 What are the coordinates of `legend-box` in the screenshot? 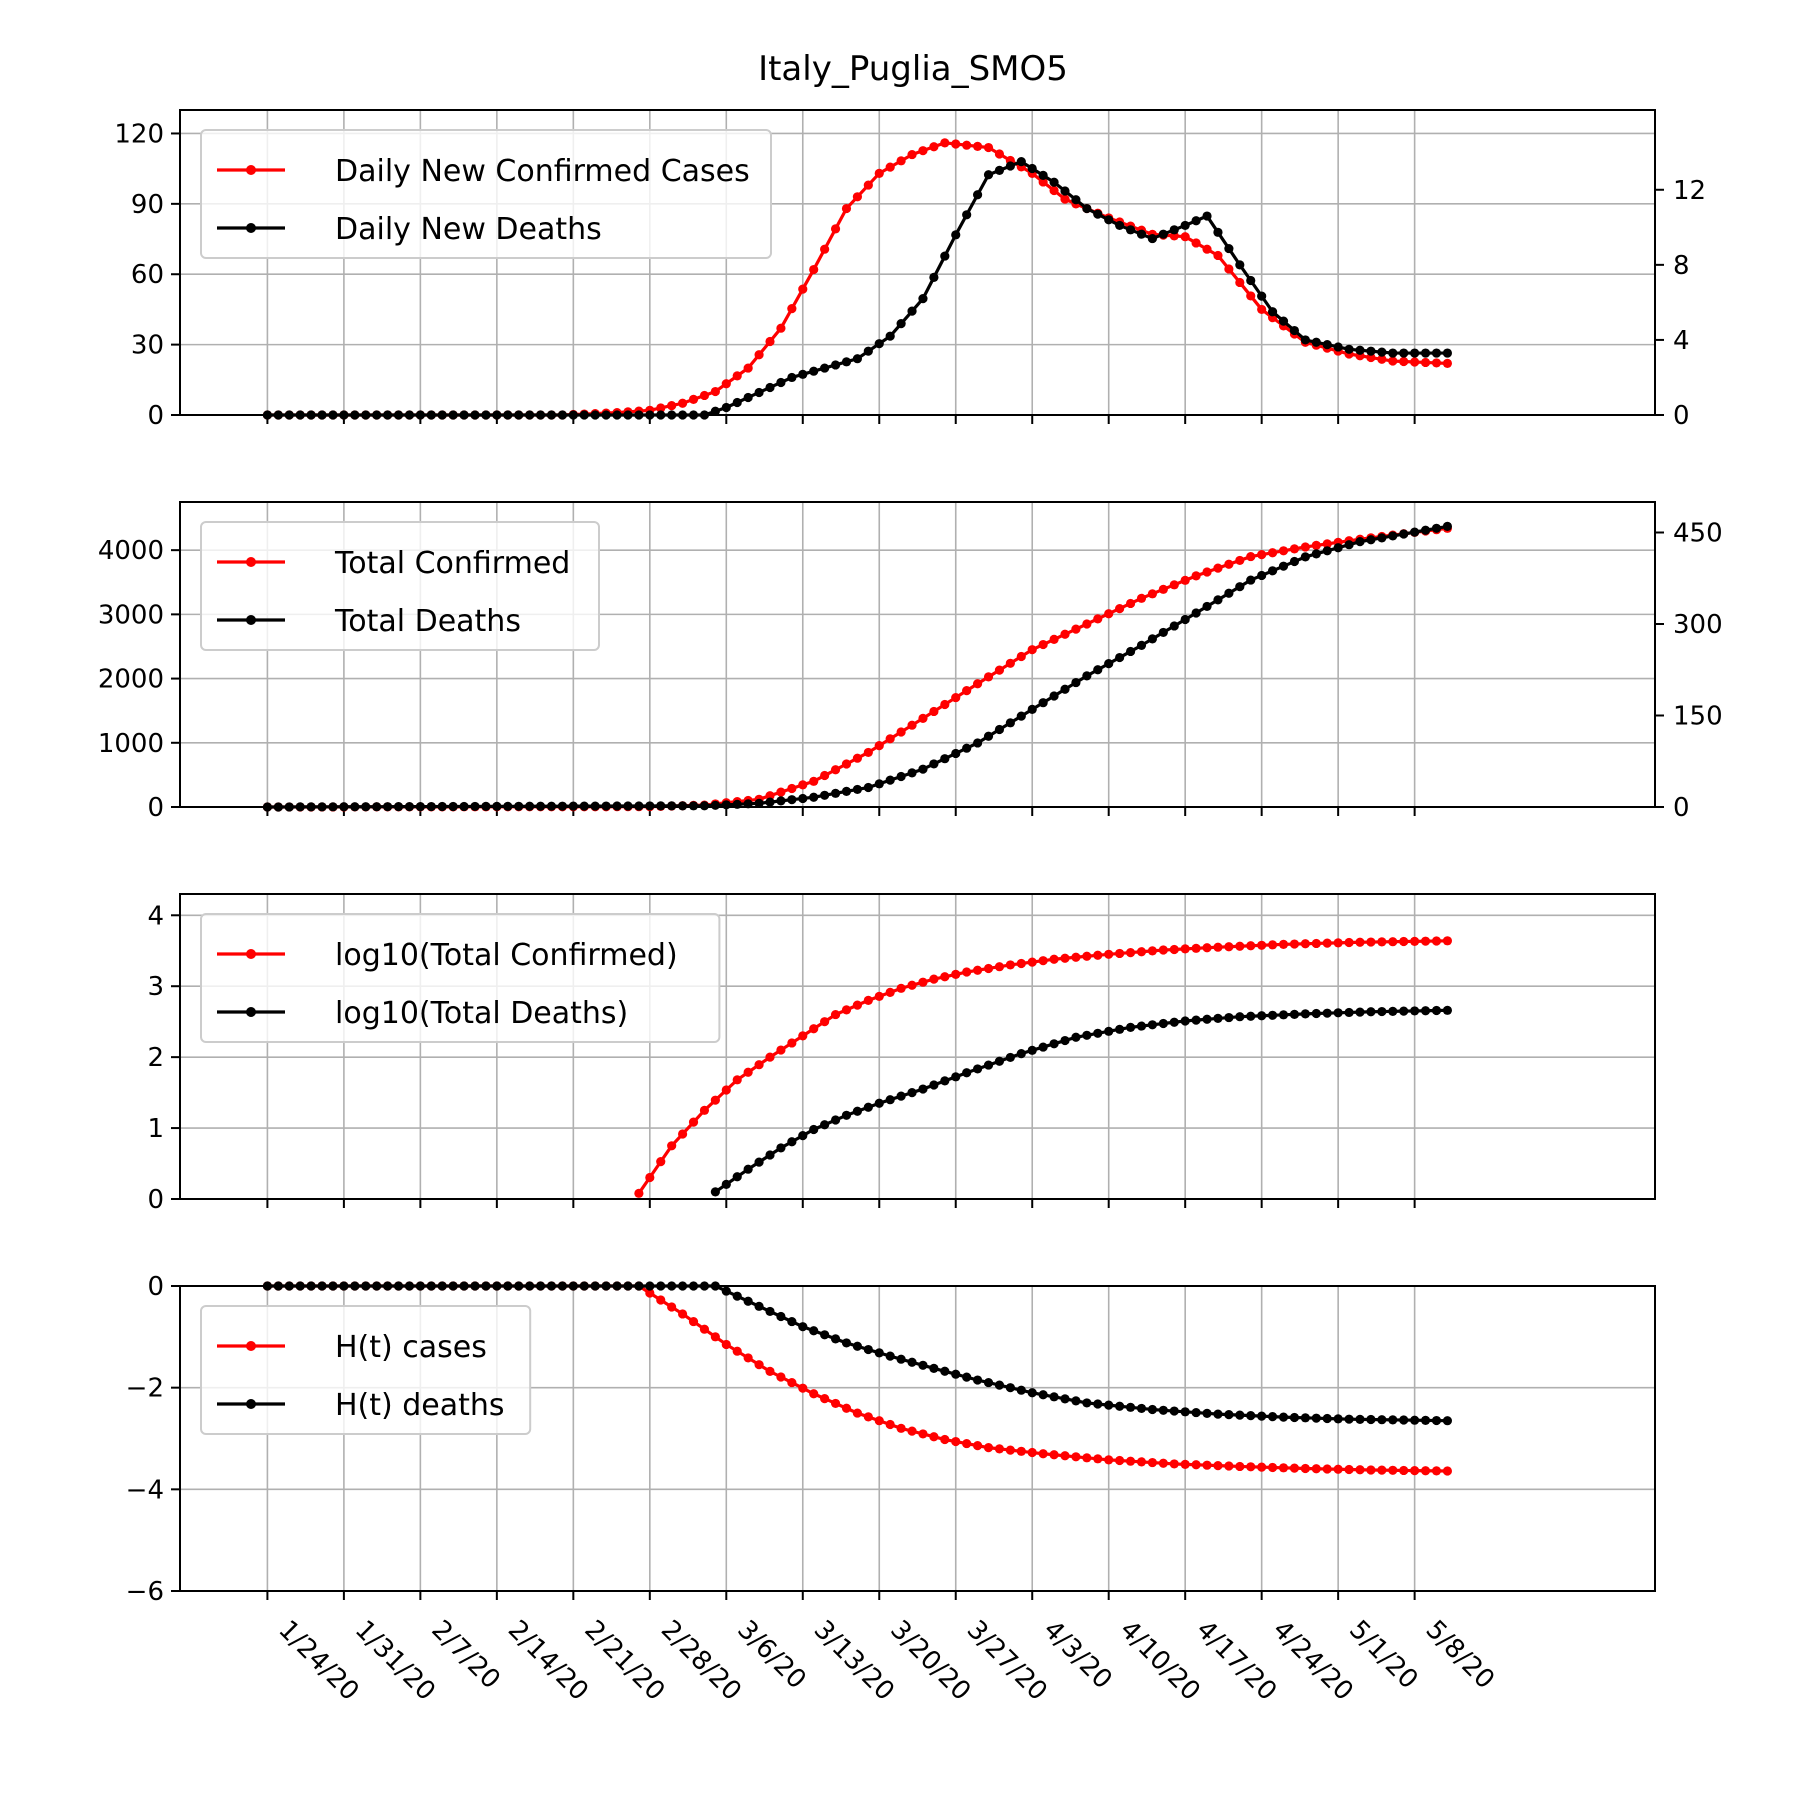 It's located at (366, 1370).